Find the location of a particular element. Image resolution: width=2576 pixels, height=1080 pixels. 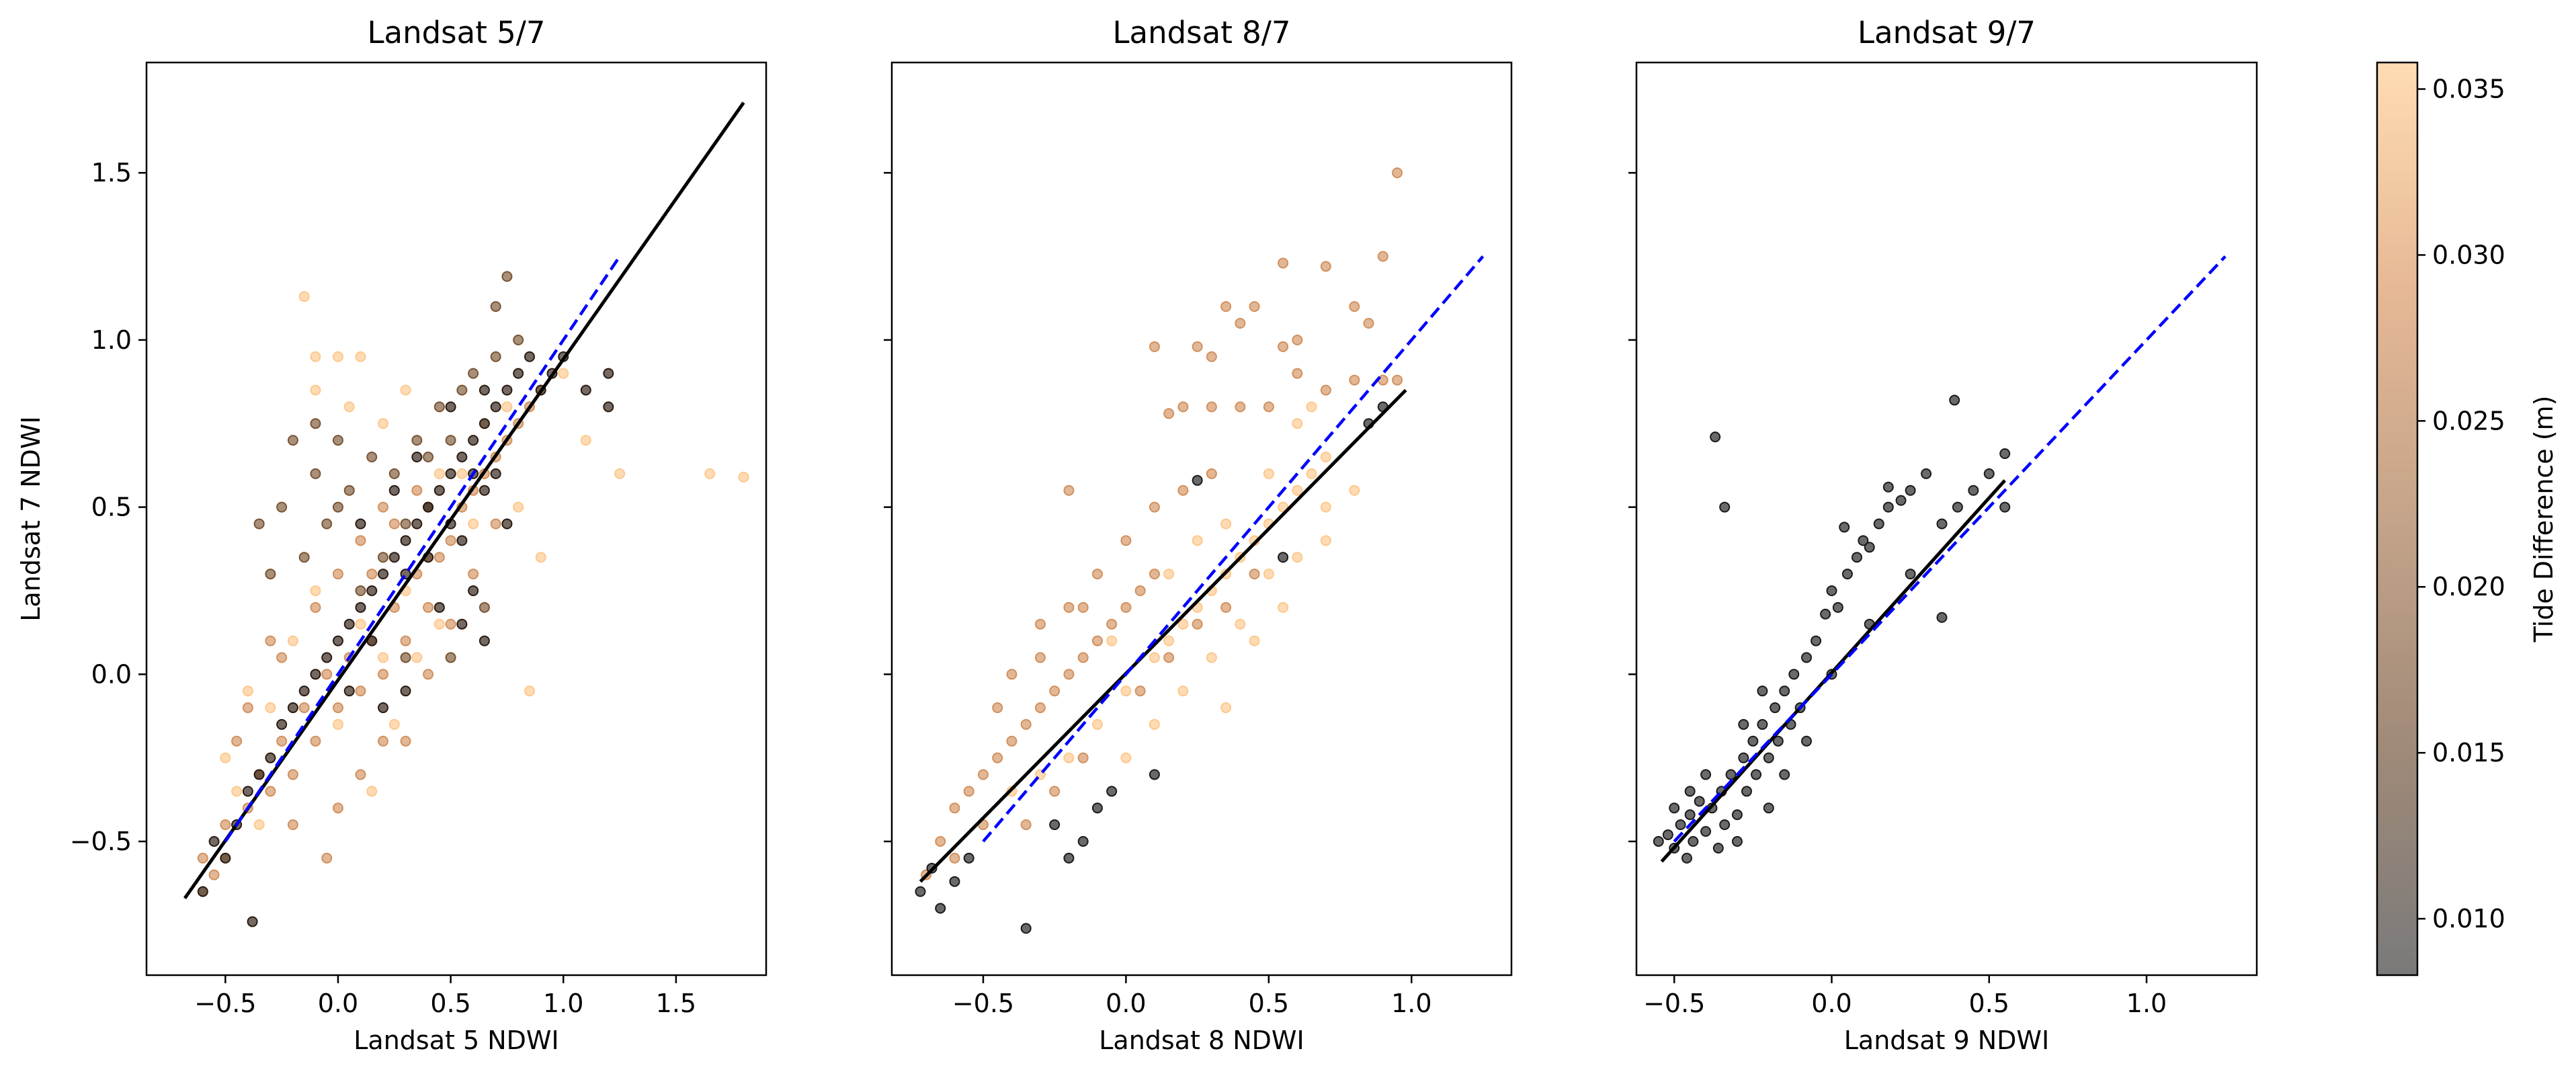

x-tick-label: 0.5 is located at coordinates (1989, 1003).